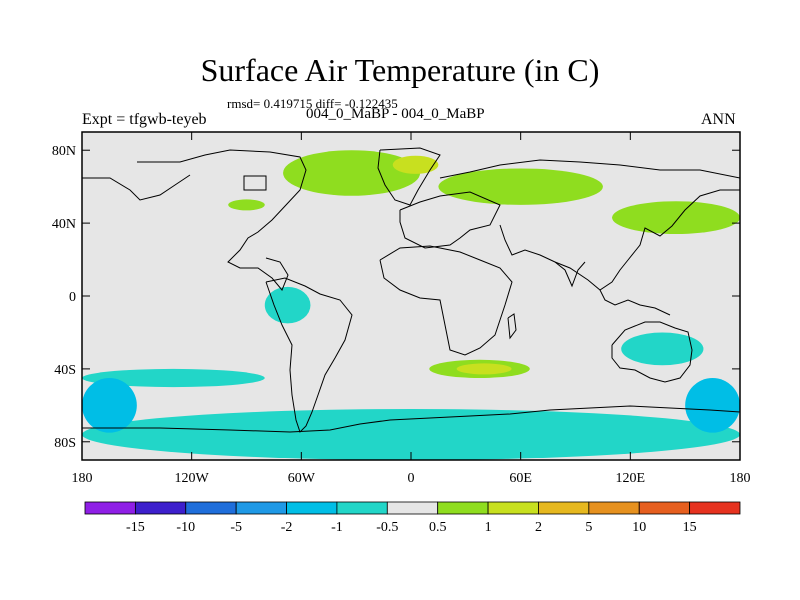 This screenshot has width=800, height=600. What do you see at coordinates (411, 478) in the screenshot?
I see `lon-tick-label: 0` at bounding box center [411, 478].